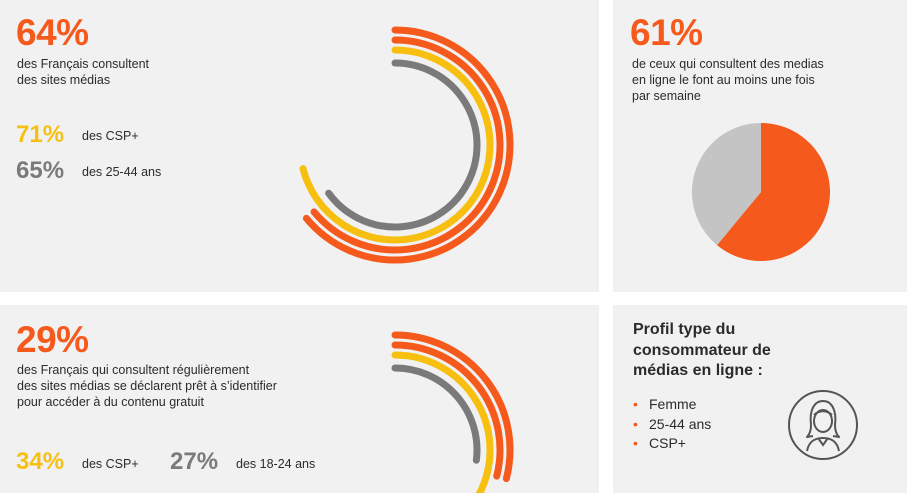  I want to click on profile-item: • Femme, so click(672, 405).